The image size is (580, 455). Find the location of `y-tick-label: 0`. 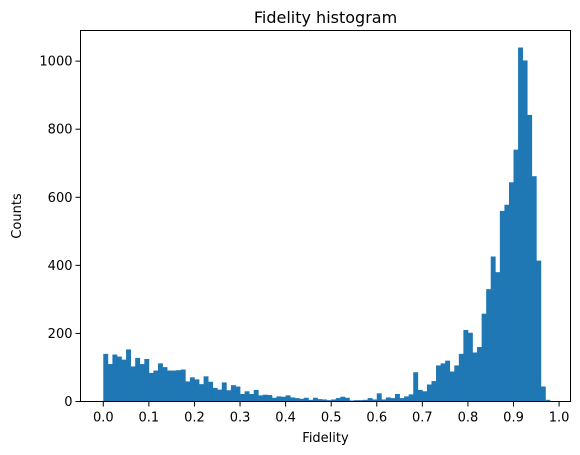

y-tick-label: 0 is located at coordinates (68, 402).